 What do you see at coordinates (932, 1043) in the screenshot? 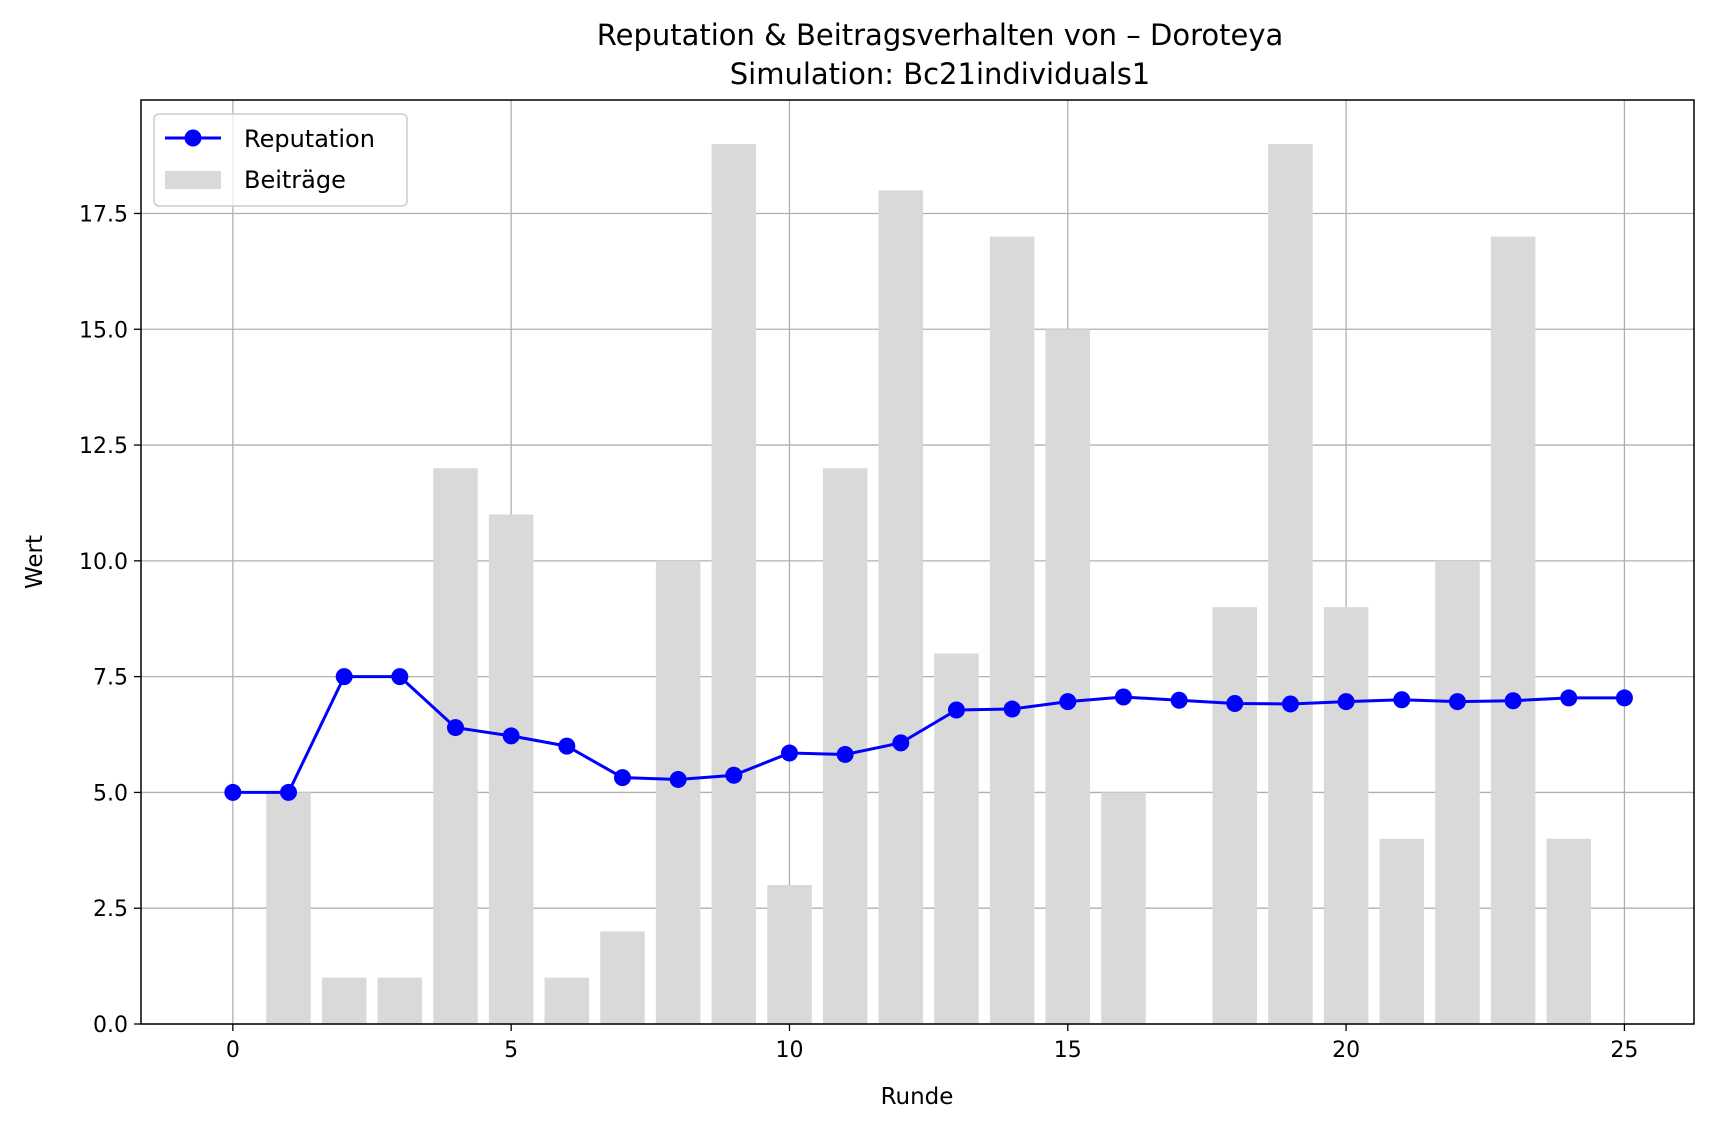
I see `x-axis-ticks: 0 5 10 15 20 25` at bounding box center [932, 1043].